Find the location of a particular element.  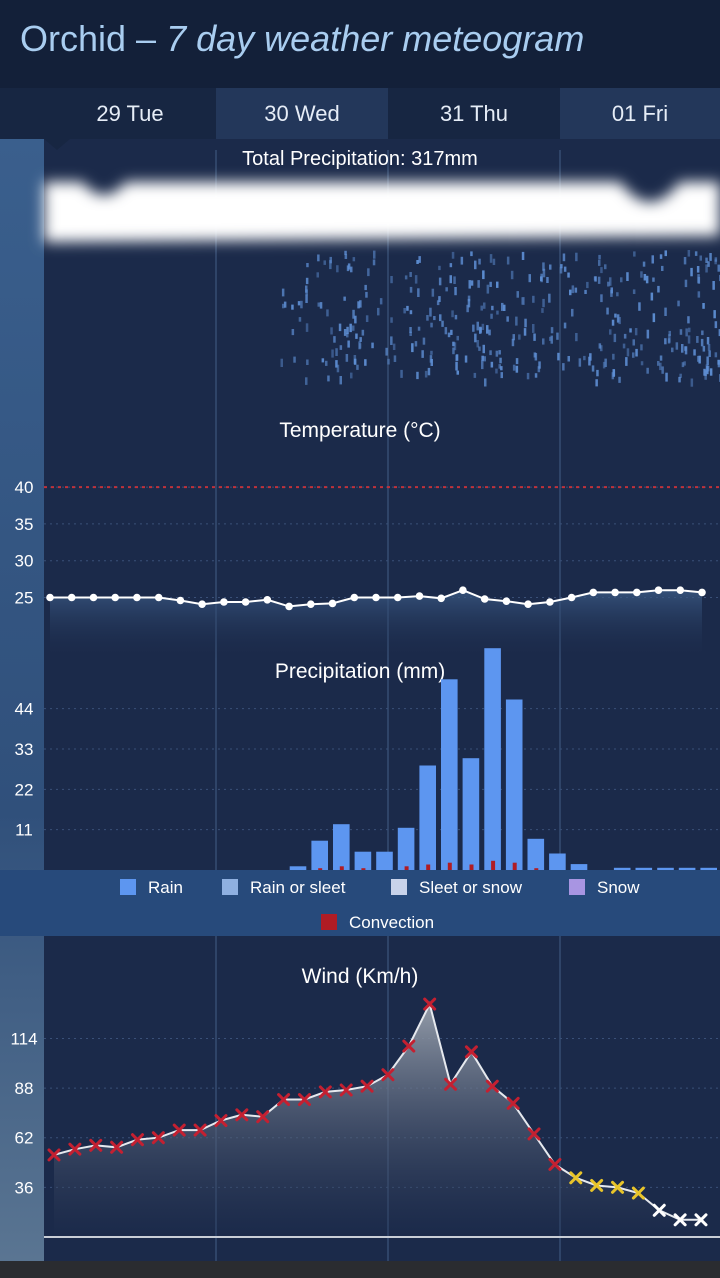

legend-swatch-rain-or-sleet is located at coordinates (230, 887).